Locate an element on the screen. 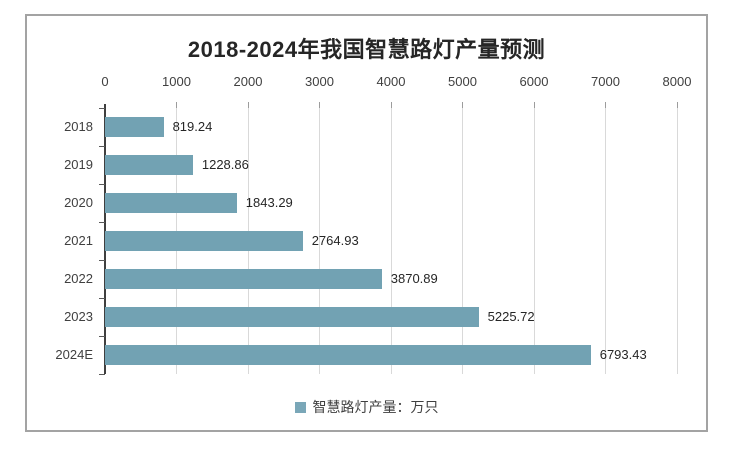  x-axis-tick-label: 6000 is located at coordinates (534, 81).